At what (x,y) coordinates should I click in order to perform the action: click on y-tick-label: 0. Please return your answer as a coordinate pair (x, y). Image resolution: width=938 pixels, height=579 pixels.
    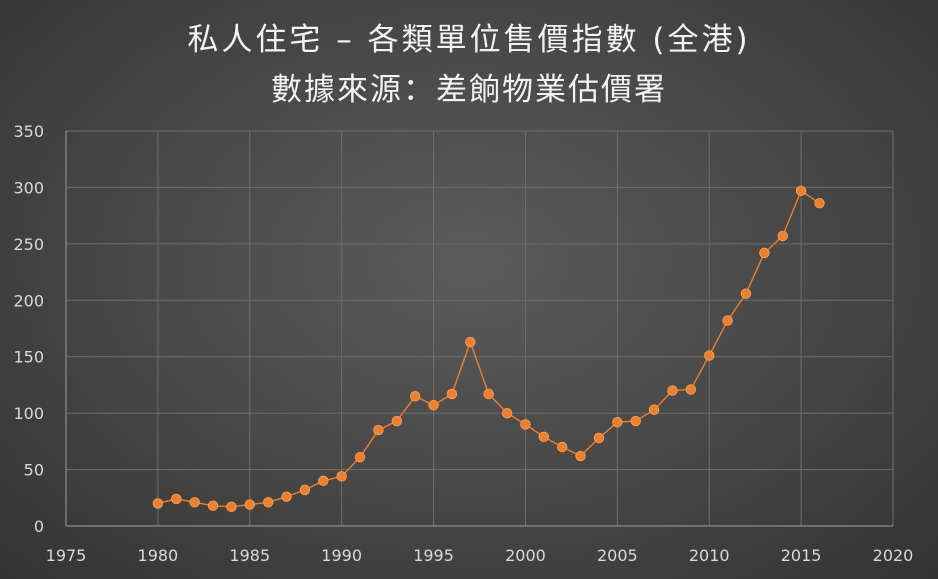
    Looking at the image, I should click on (39, 526).